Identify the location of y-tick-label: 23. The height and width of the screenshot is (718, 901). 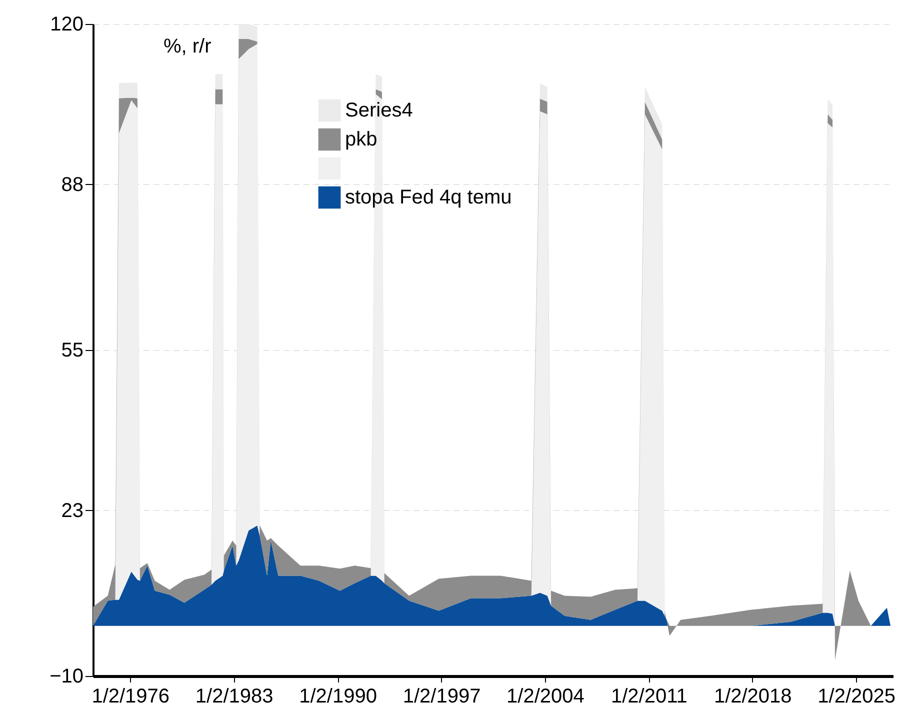
(72, 511).